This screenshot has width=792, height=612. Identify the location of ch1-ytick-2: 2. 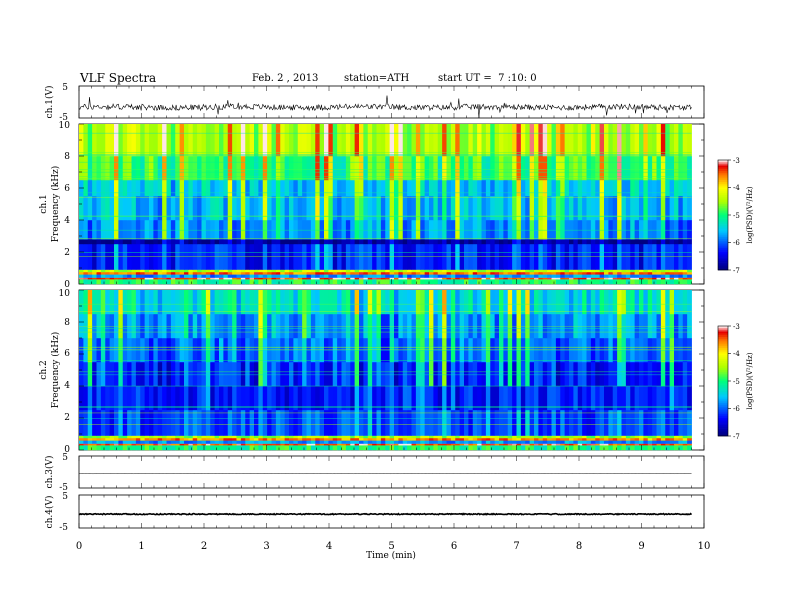
(67, 253).